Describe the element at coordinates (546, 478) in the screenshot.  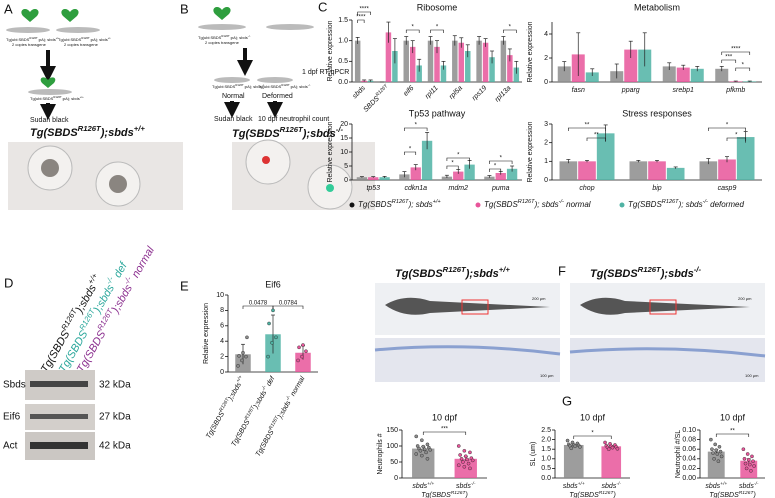
I see `y-tick-label: 0.0` at that location.